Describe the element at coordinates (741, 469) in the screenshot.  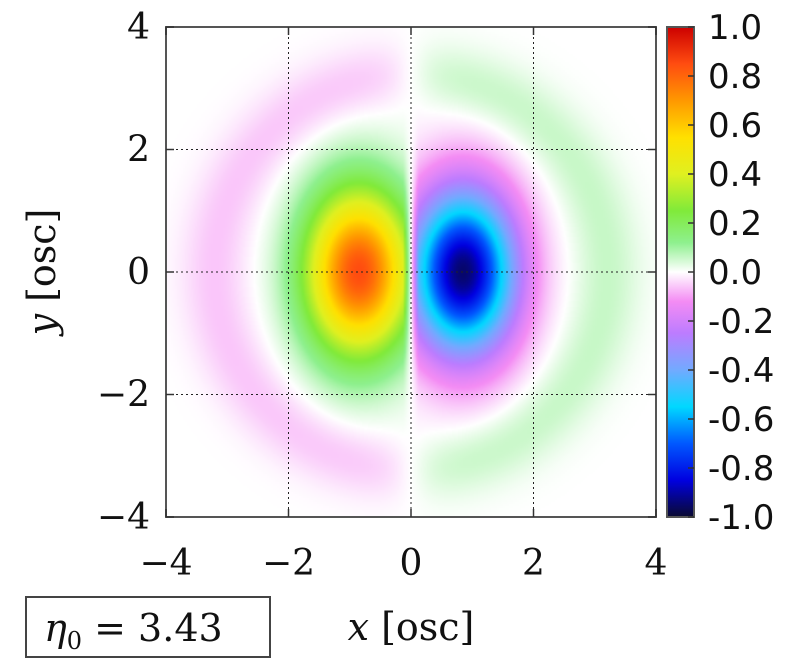
I see `colorbar-tick-label: -0.8` at that location.